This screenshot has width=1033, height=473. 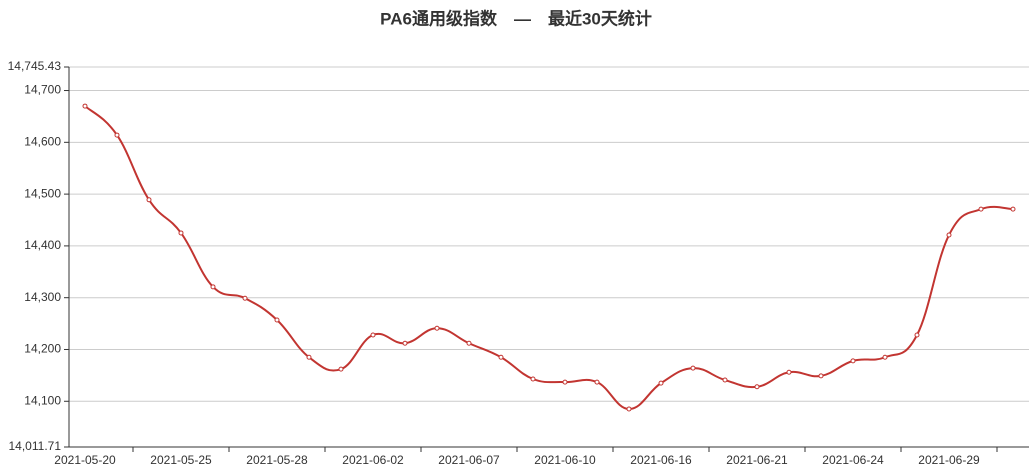 I want to click on x-tick-label: 2021-06-21, so click(x=757, y=460).